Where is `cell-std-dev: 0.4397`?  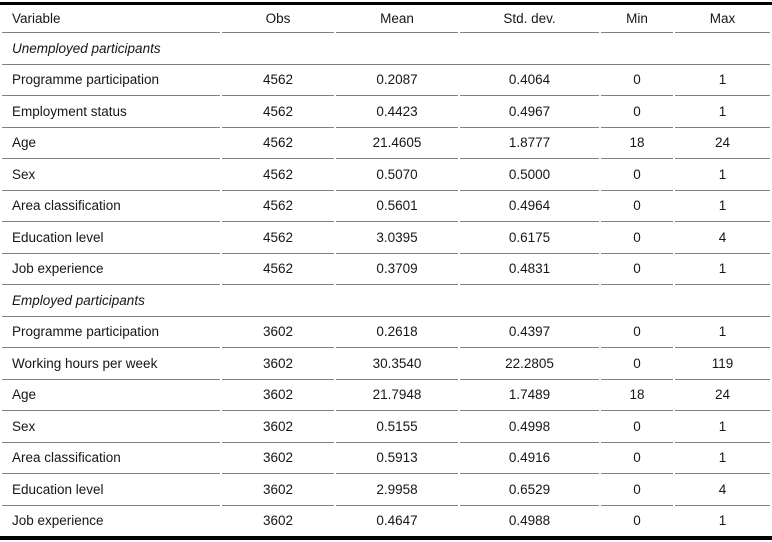 cell-std-dev: 0.4397 is located at coordinates (529, 332).